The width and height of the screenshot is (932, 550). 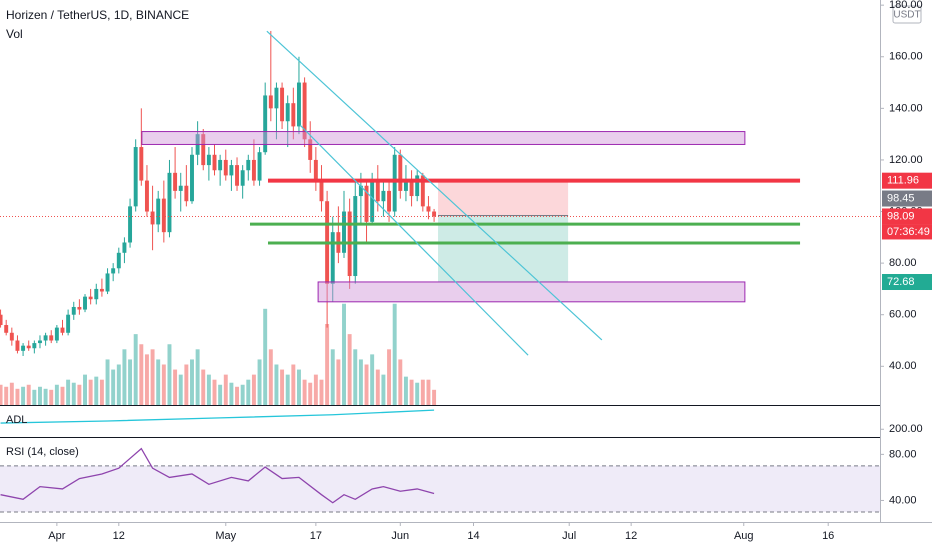 I want to click on price-label: 98.45, so click(x=901, y=198).